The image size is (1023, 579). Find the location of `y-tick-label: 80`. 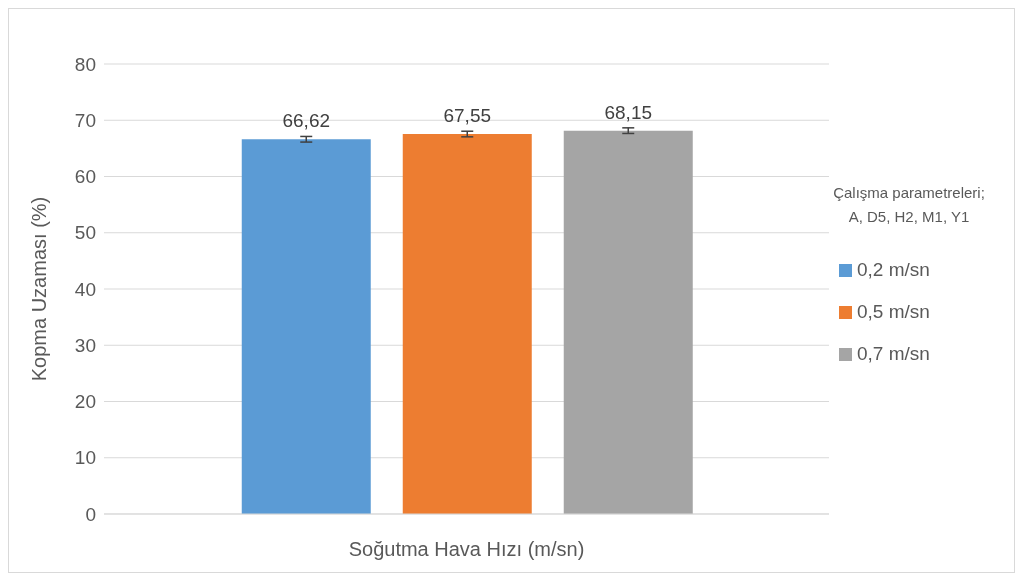

y-tick-label: 80 is located at coordinates (85, 64).